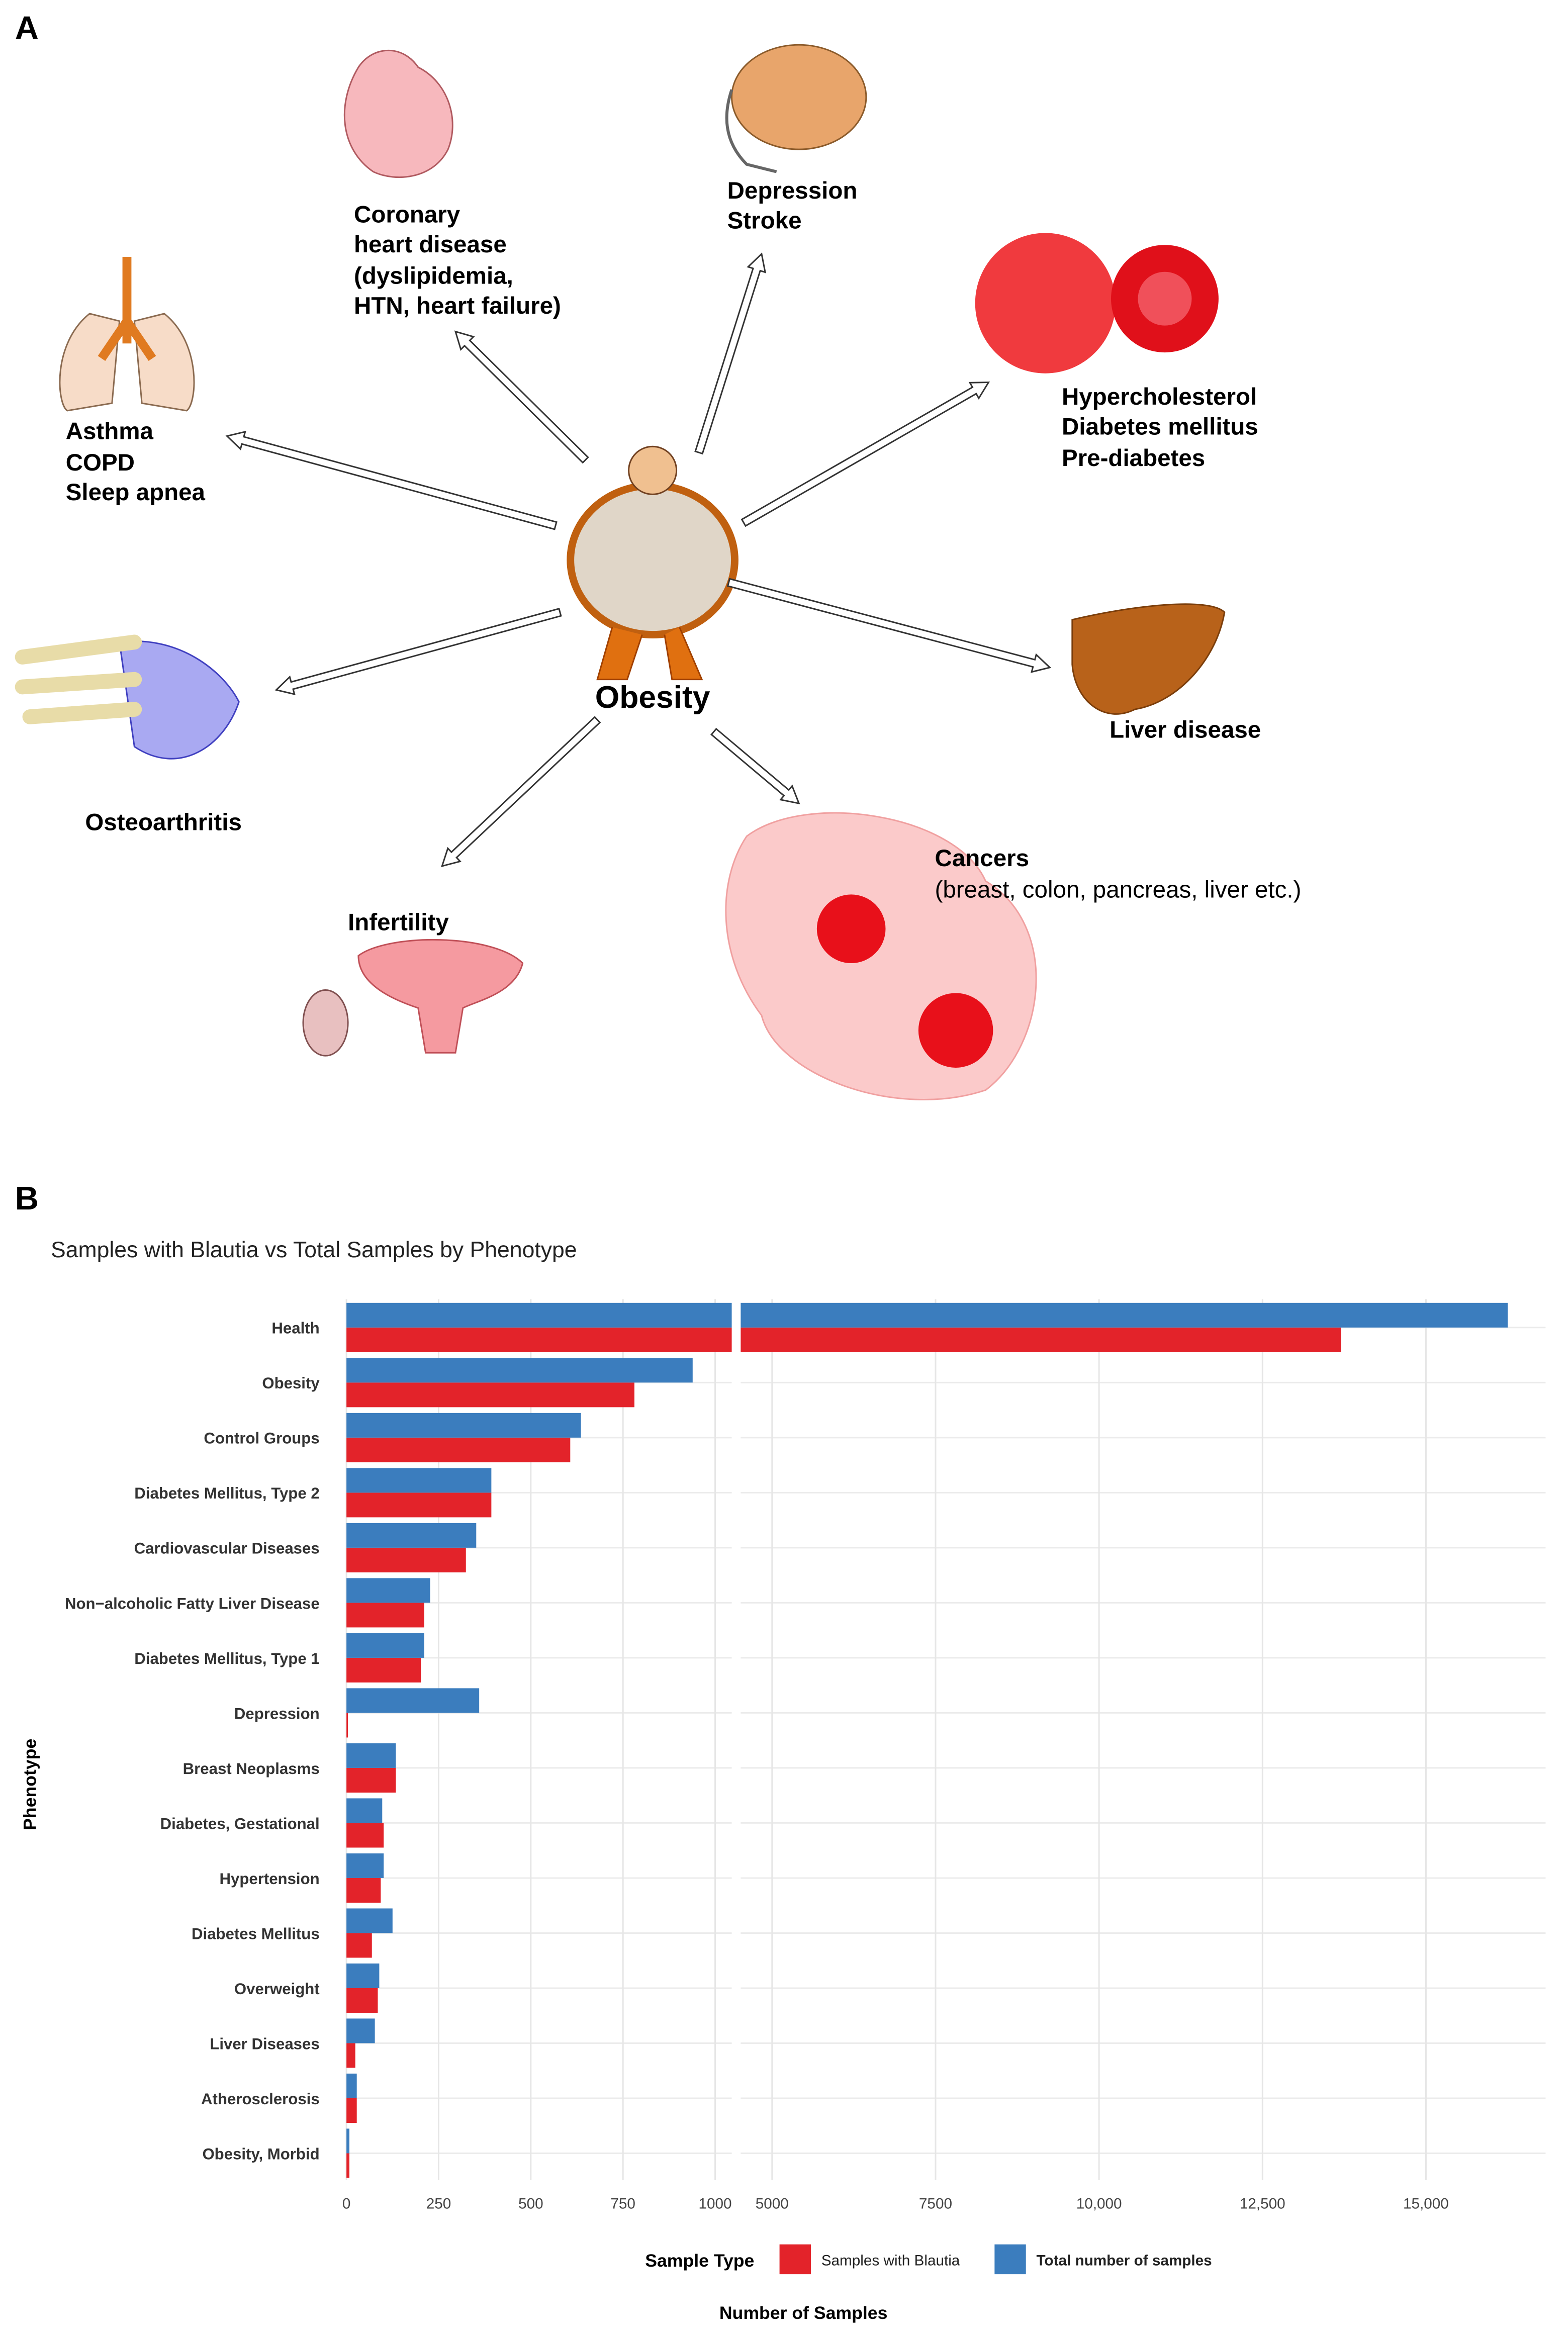 This screenshot has width=1568, height=2334. What do you see at coordinates (1133, 458) in the screenshot?
I see `label-line: Pre-diabetes` at bounding box center [1133, 458].